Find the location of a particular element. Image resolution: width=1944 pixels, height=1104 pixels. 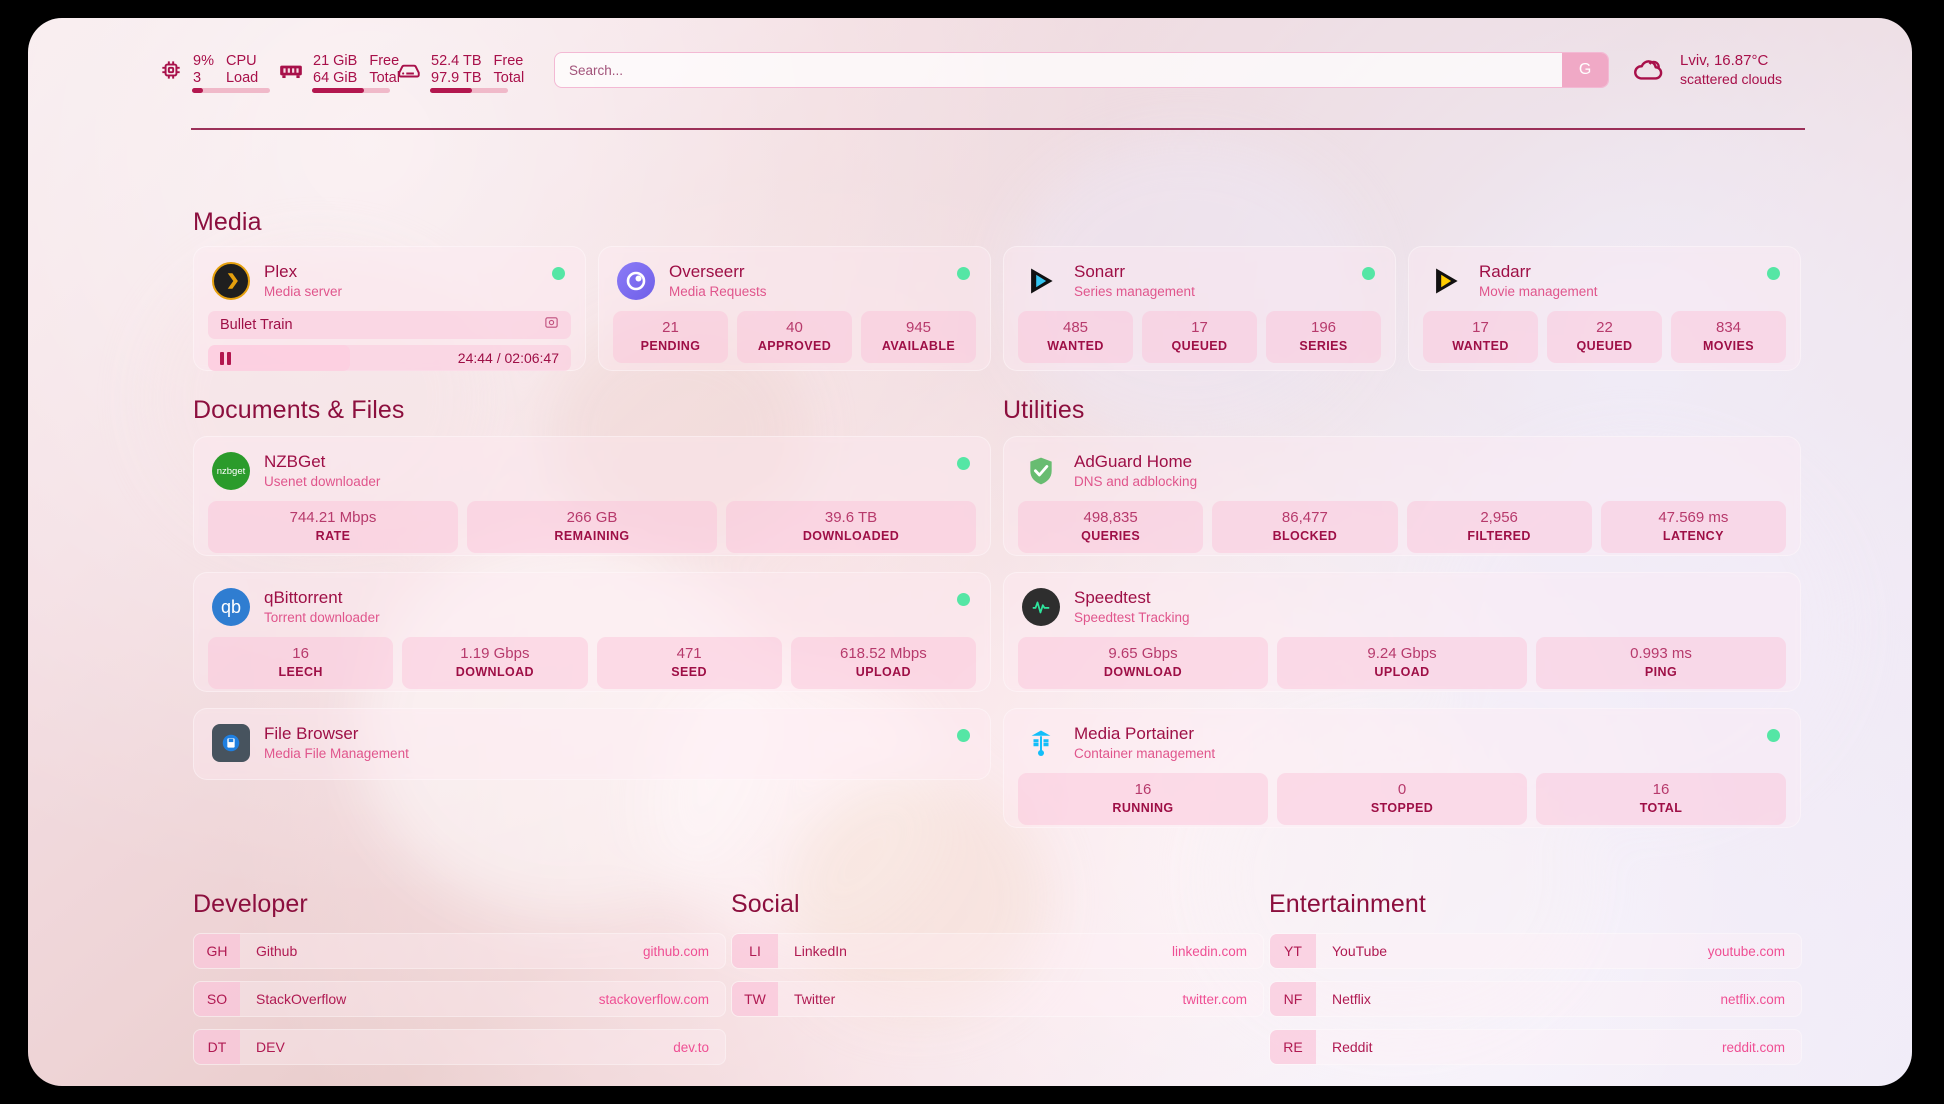

stat-tile: 0.993 ms PING is located at coordinates (1661, 663).